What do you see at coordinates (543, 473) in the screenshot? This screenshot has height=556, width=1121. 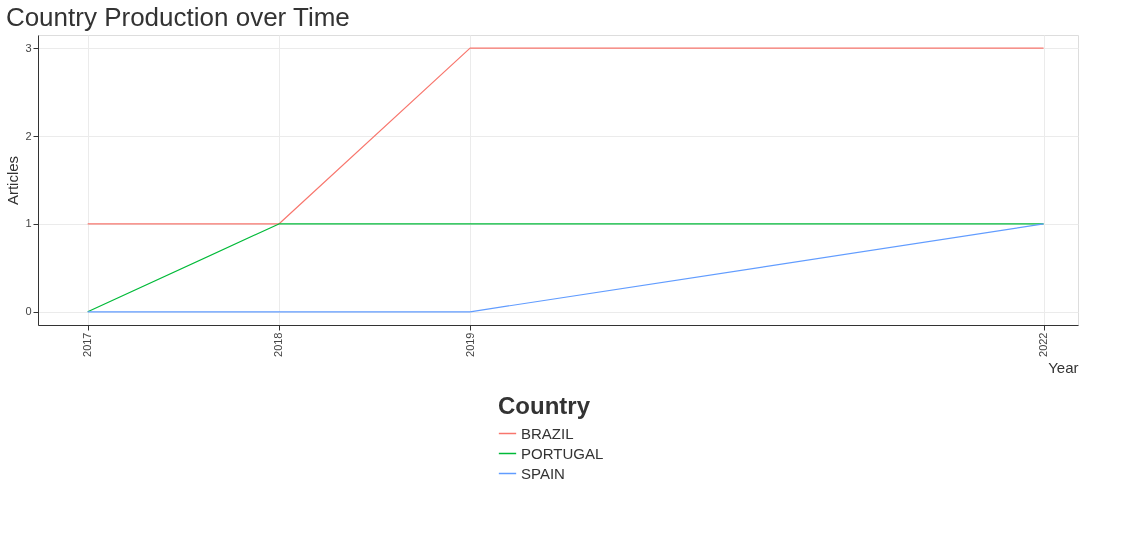 I see `legend-label: SPAIN` at bounding box center [543, 473].